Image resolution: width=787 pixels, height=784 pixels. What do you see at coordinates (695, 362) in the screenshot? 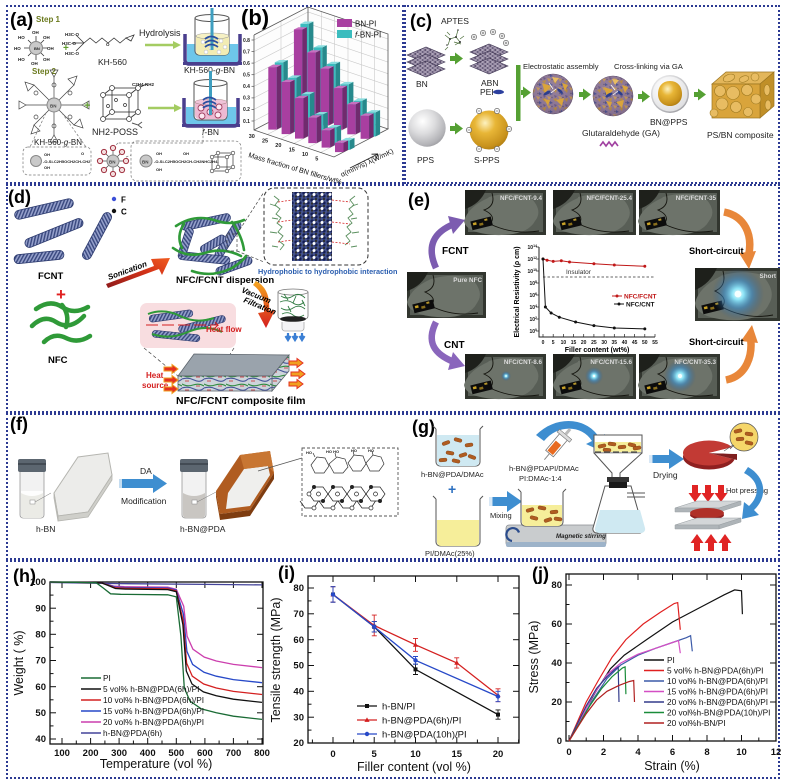
I see `svg-text: NFC/CNT-35.3` at bounding box center [695, 362].